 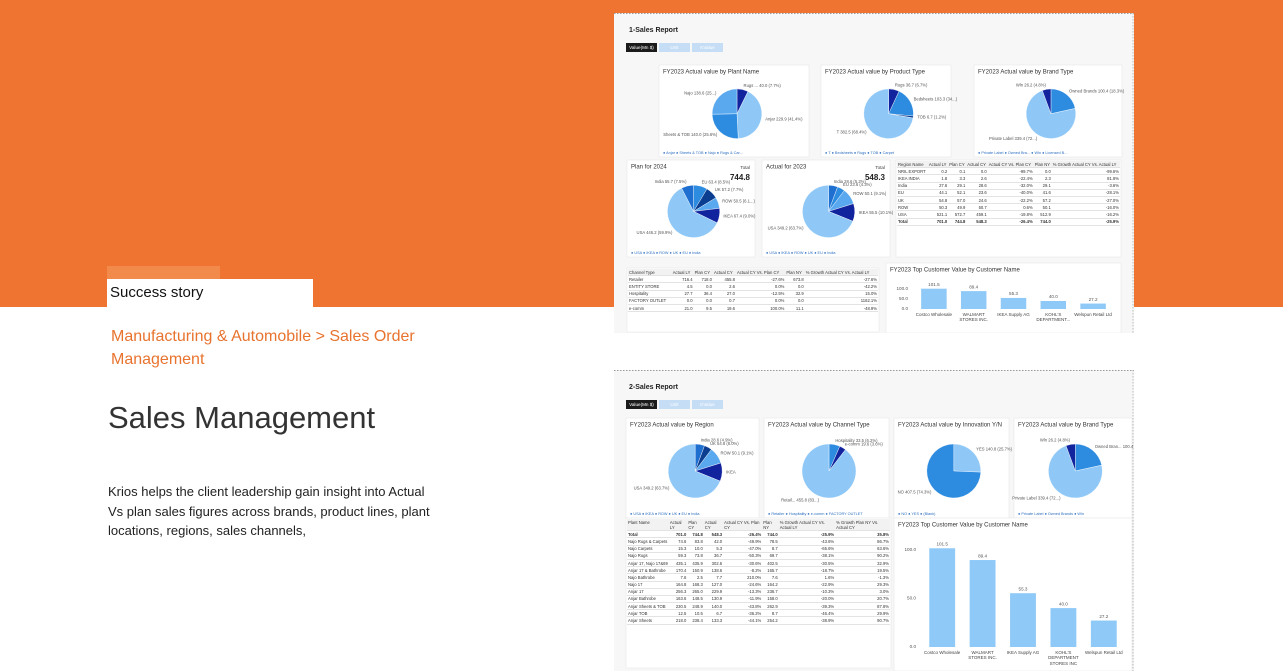 What do you see at coordinates (862, 613) in the screenshot?
I see `table-cell: 29.9%` at bounding box center [862, 613].